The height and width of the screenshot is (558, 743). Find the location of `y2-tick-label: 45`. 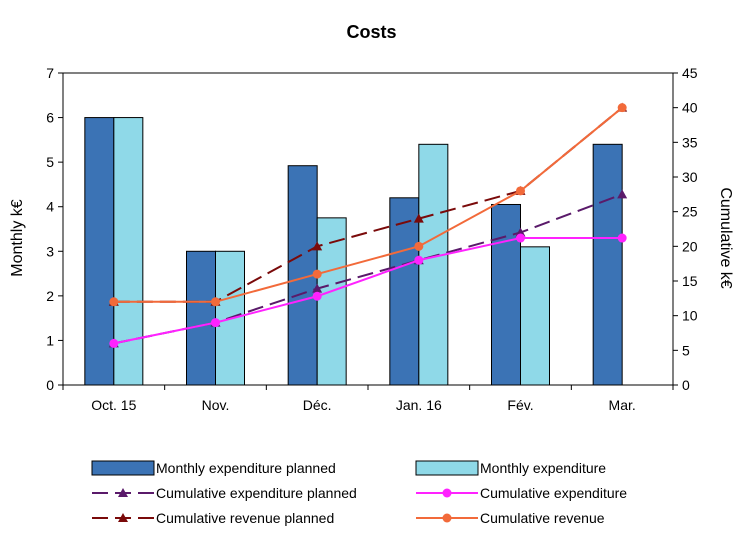

y2-tick-label: 45 is located at coordinates (690, 73).